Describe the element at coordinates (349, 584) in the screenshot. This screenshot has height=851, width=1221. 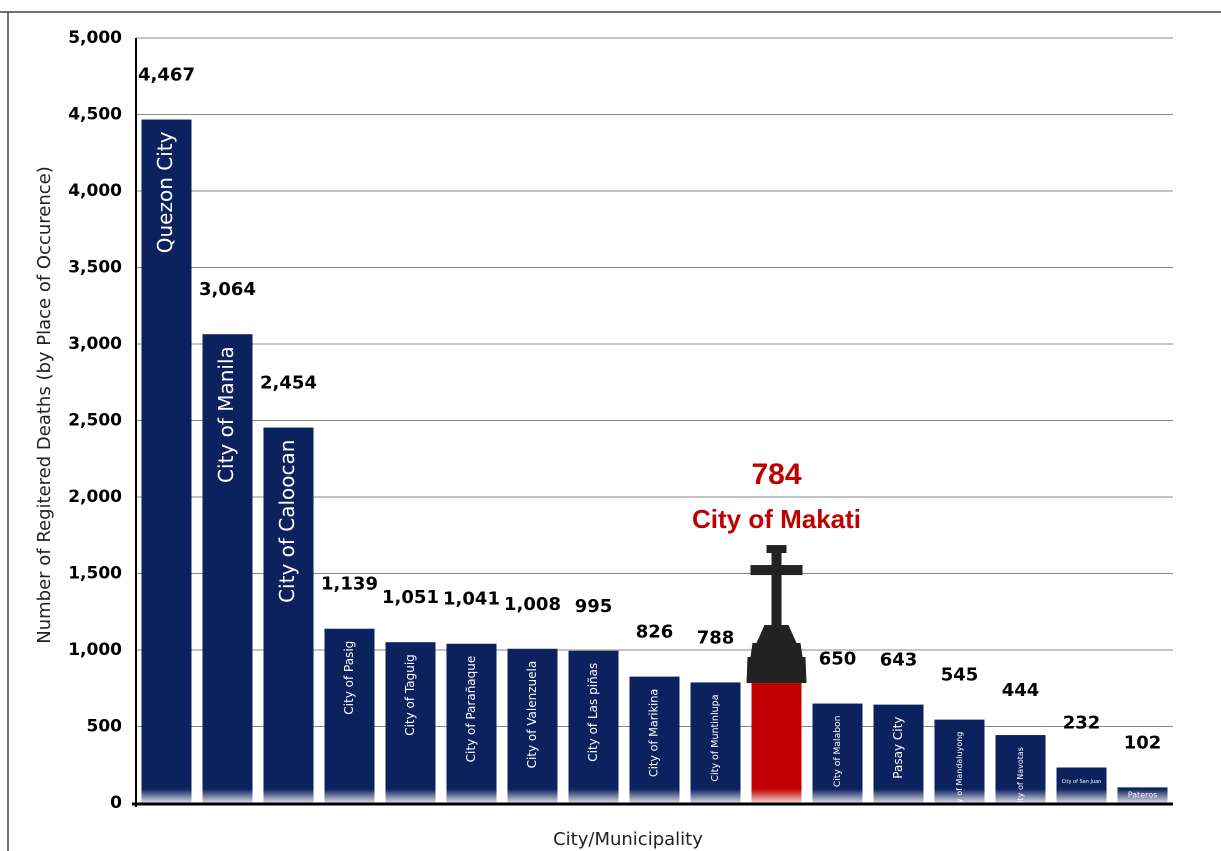
I see `value-label: 1,139` at that location.